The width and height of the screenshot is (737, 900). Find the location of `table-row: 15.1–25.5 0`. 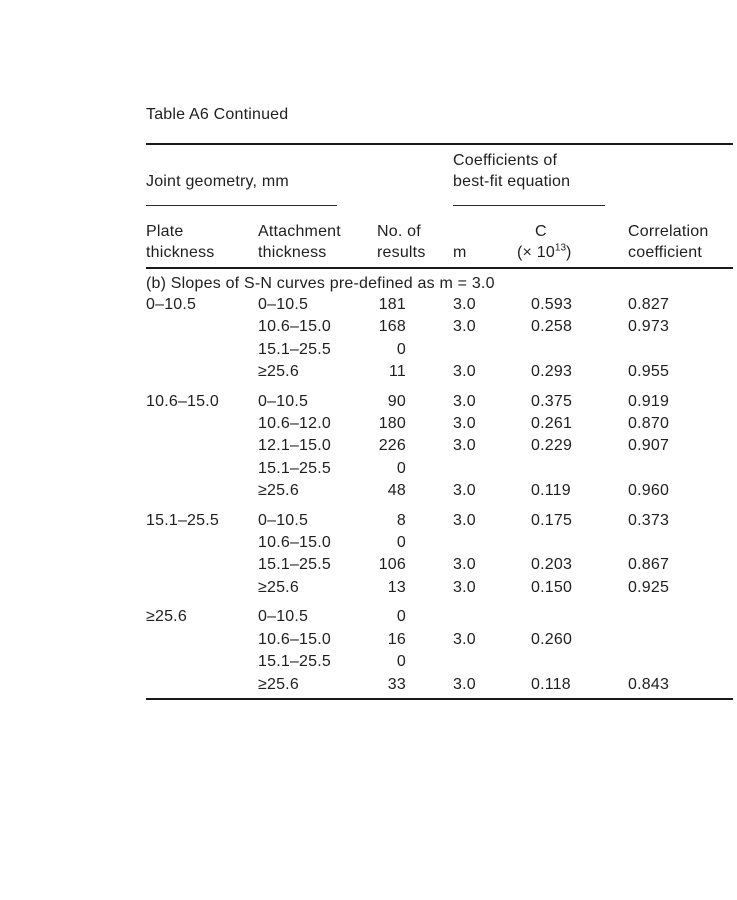

table-row: 15.1–25.5 0 is located at coordinates (439, 662).